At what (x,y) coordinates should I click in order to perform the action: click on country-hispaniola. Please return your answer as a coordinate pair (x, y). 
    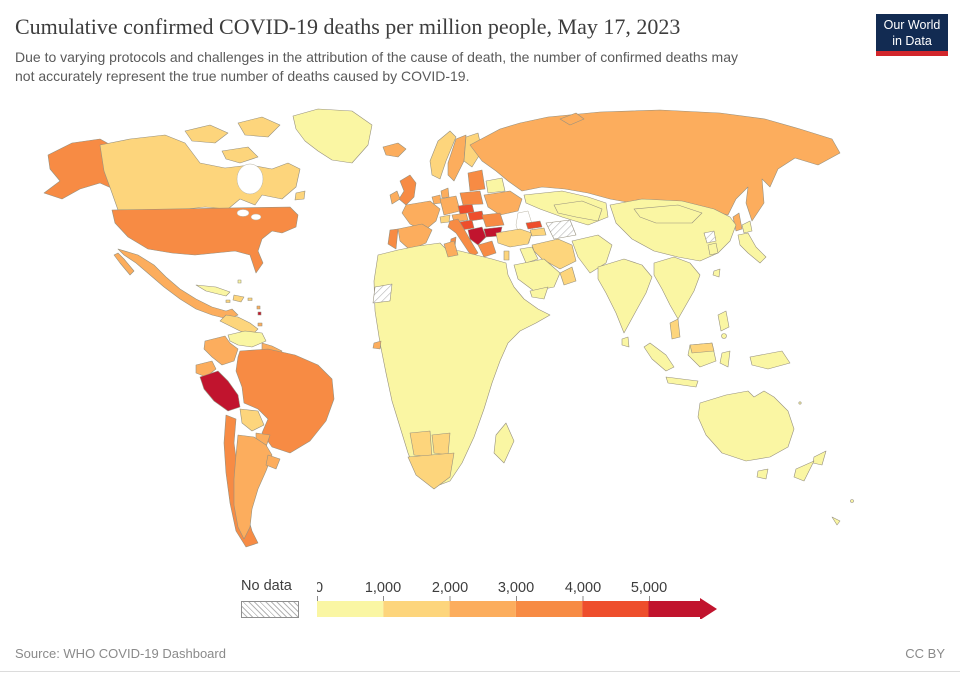
    Looking at the image, I should click on (238, 298).